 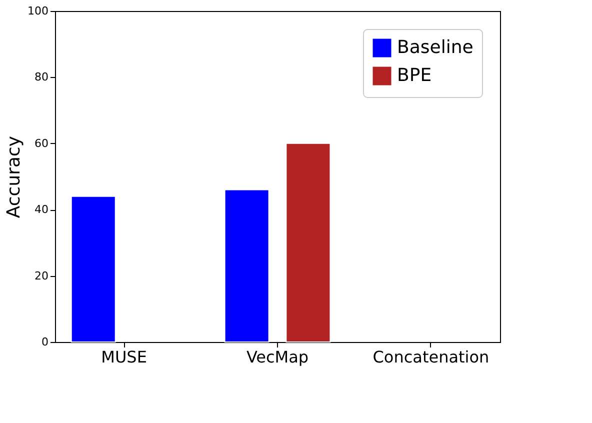 I want to click on x-tick-label: Concatenation, so click(x=431, y=357).